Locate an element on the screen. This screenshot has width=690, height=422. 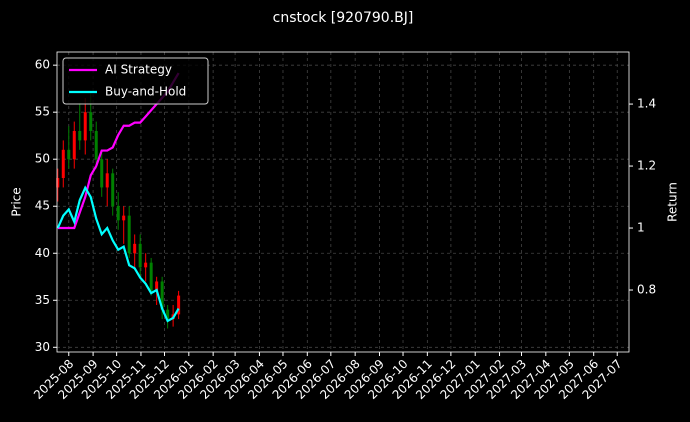
legend-box is located at coordinates (135, 81).